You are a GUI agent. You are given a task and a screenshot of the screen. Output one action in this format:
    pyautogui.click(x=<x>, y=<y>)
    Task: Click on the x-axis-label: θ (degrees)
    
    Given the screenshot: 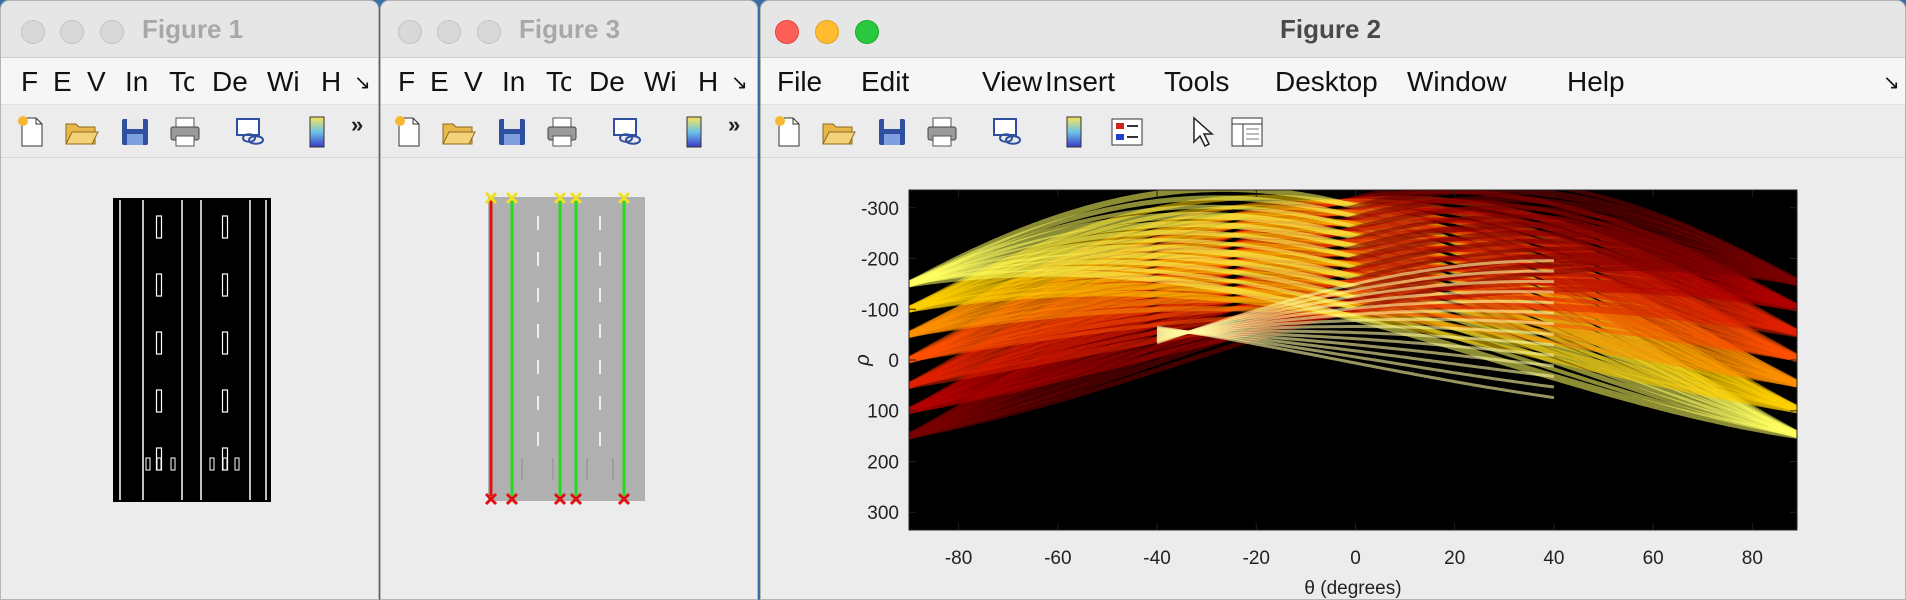 What is the action you would take?
    pyautogui.click(x=1352, y=588)
    